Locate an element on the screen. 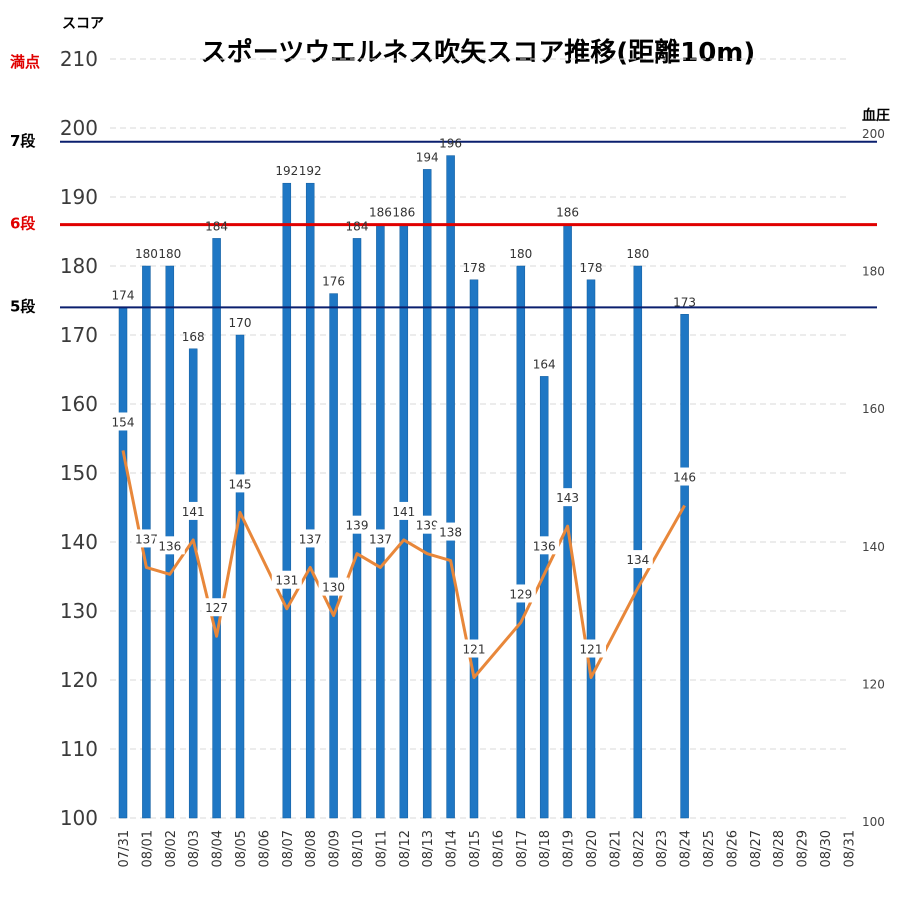  x-tick-label: 08/27 is located at coordinates (756, 848).